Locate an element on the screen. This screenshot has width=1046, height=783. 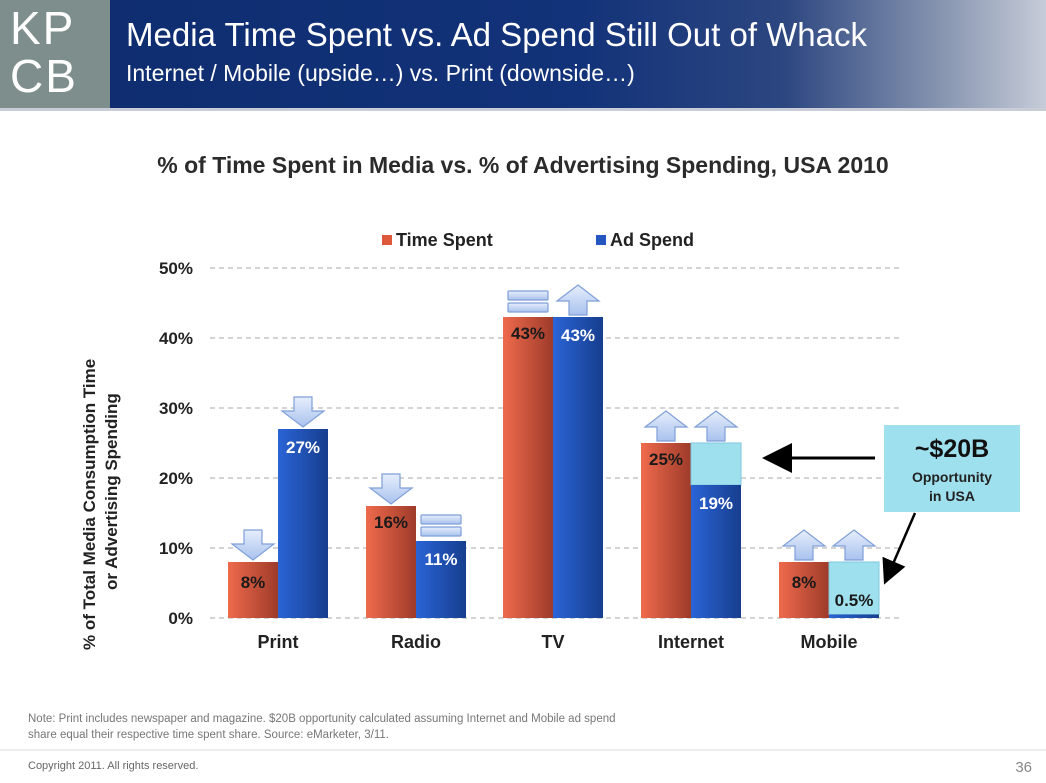
y-tick-label: 50% is located at coordinates (176, 268).